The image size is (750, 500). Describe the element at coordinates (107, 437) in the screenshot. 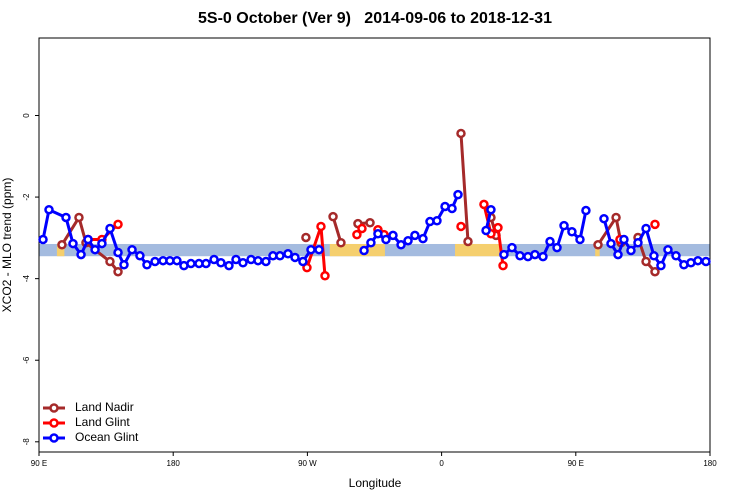

I see `legend-label: Ocean Glint` at that location.